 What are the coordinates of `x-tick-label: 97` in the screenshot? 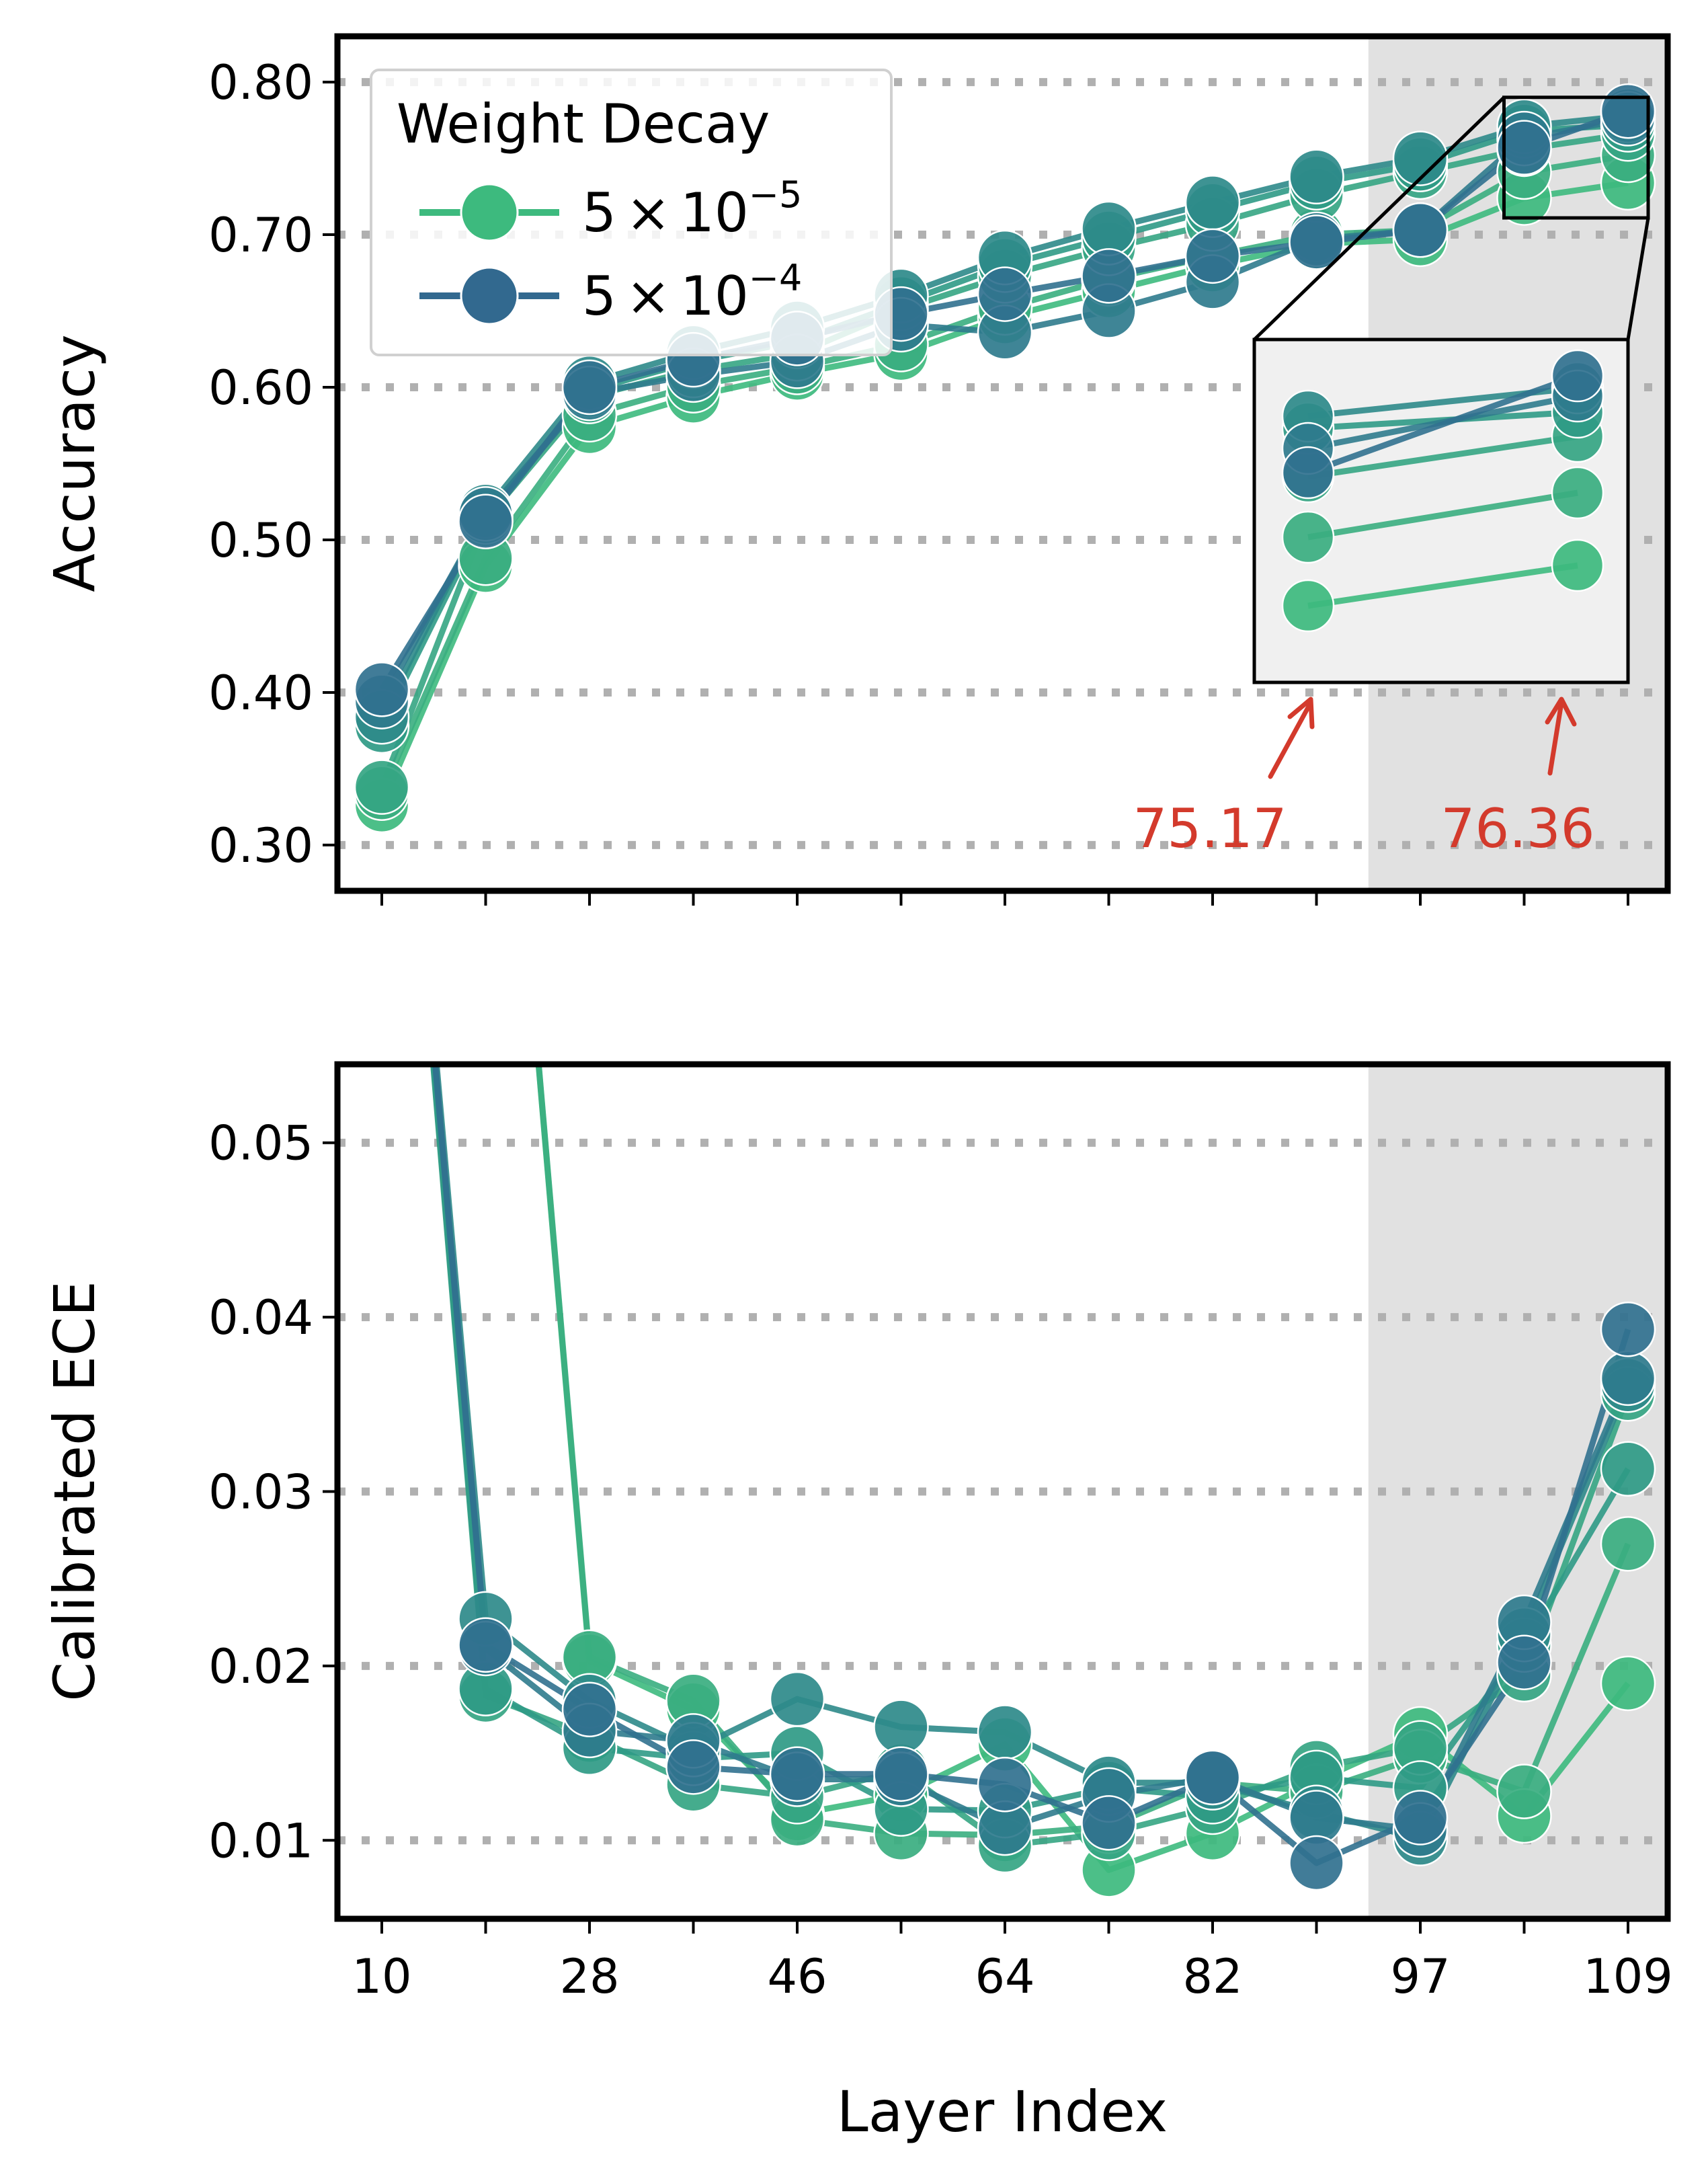 It's located at (1420, 1977).